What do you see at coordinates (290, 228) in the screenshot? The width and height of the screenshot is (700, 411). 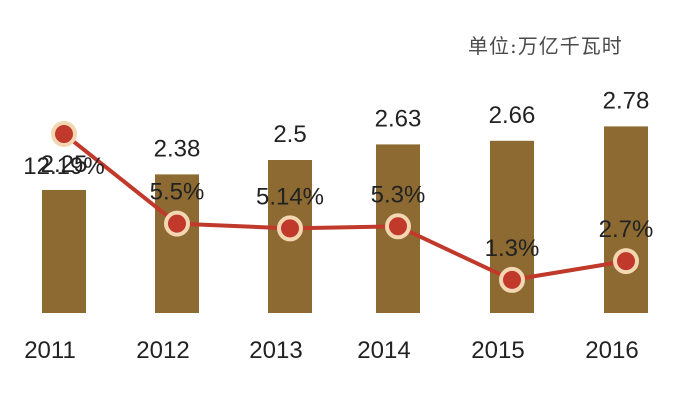 I see `line-marker-2013` at bounding box center [290, 228].